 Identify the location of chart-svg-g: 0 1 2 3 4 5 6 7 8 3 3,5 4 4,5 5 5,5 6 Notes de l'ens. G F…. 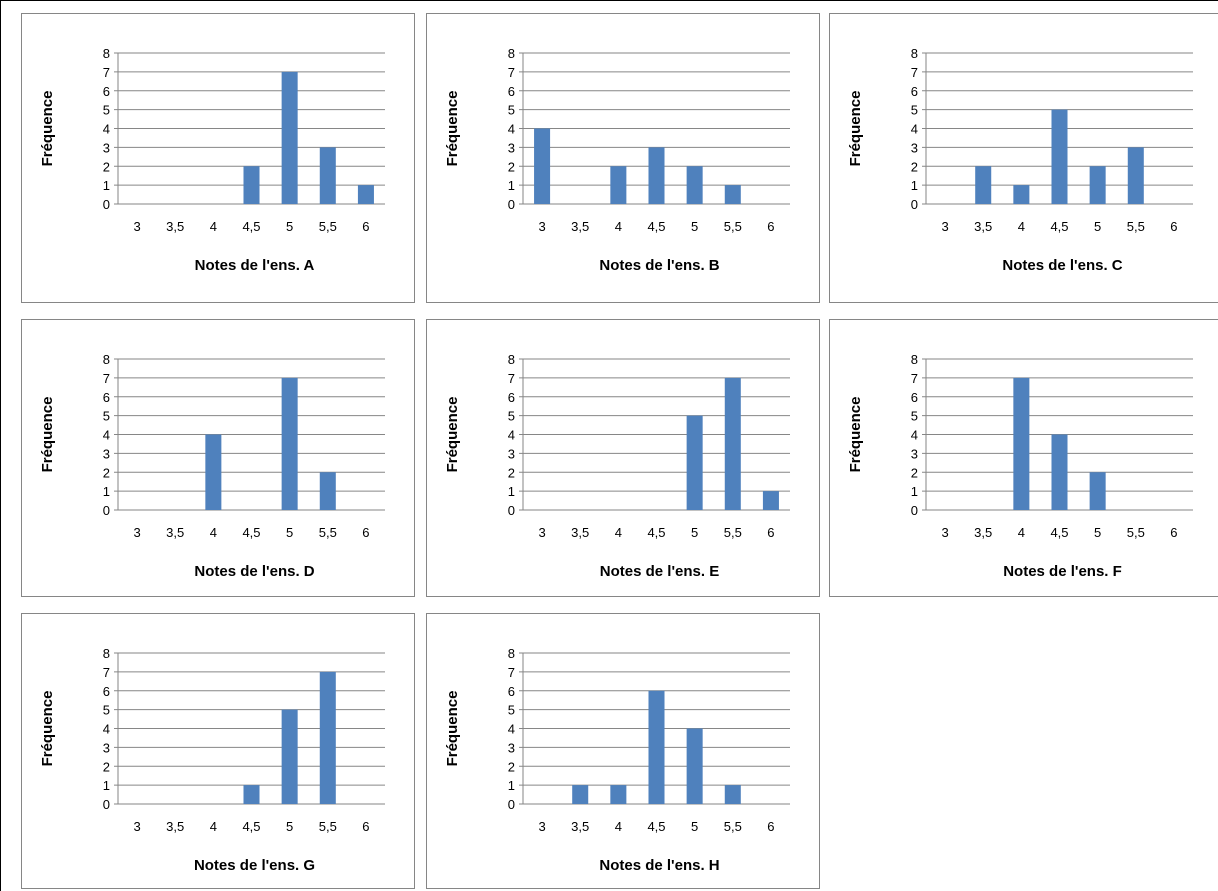
(212, 760).